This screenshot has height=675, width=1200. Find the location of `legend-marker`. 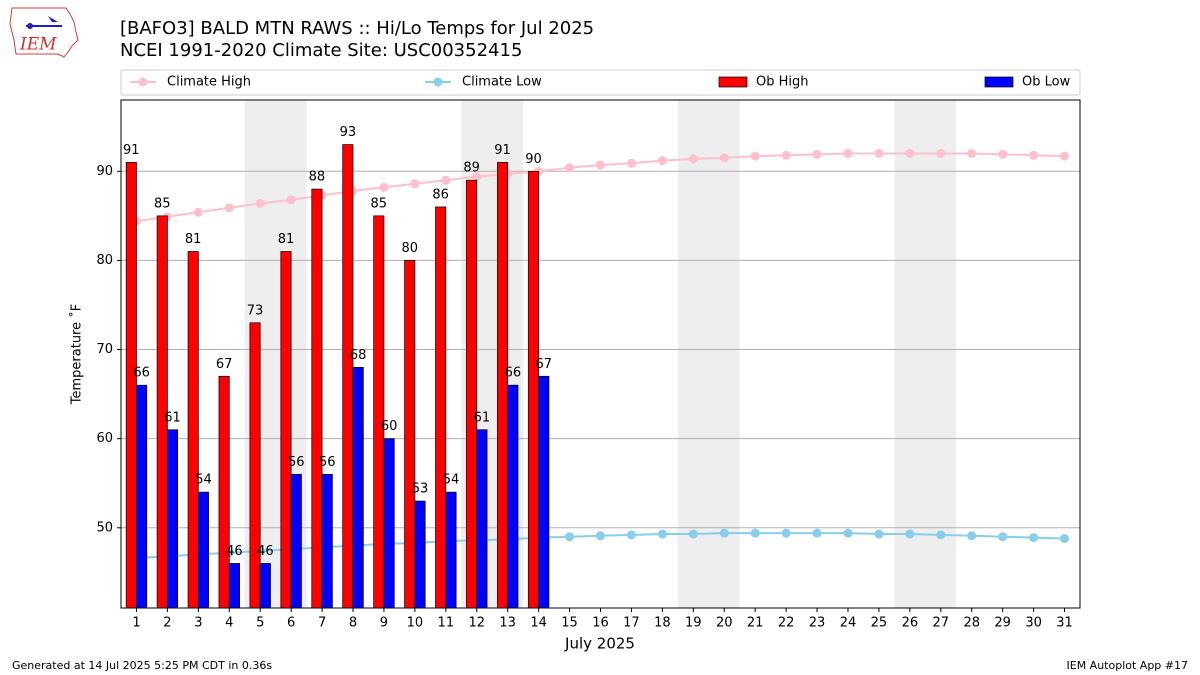

legend-marker is located at coordinates (143, 82).